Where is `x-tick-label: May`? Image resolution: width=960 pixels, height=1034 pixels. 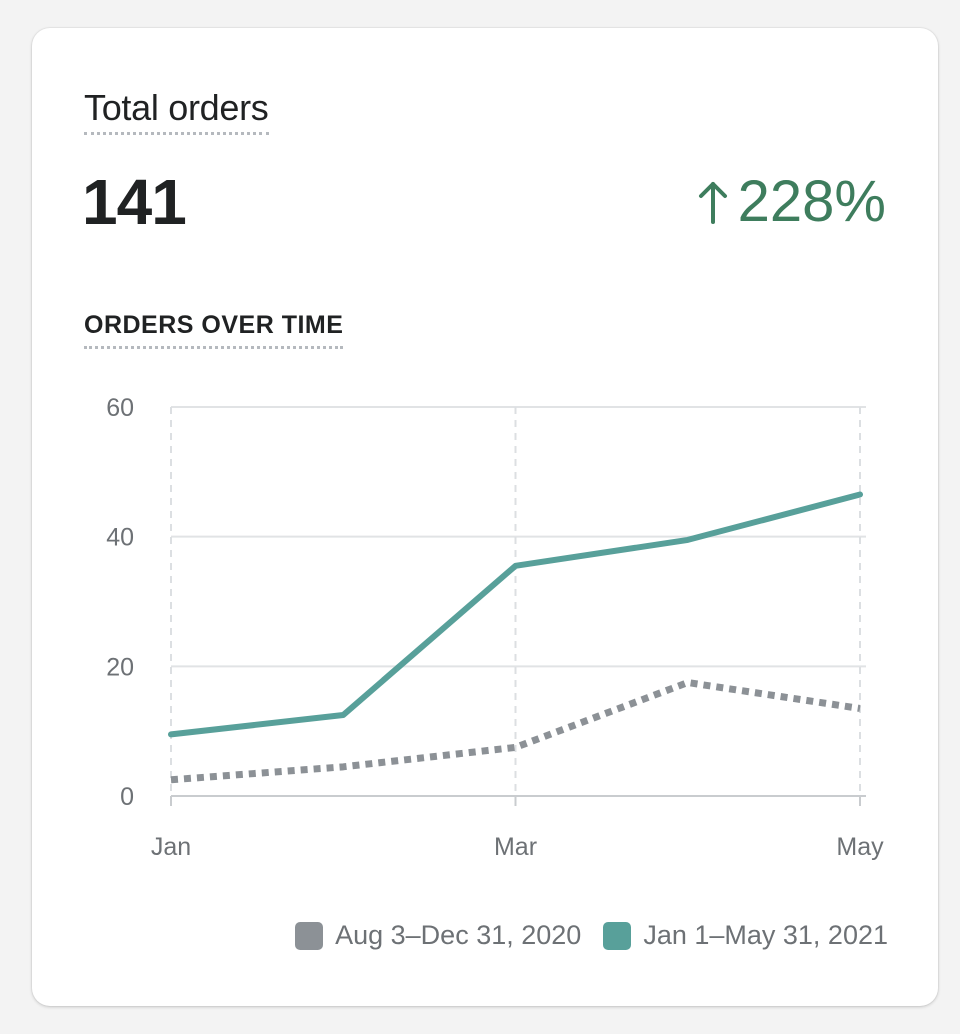 x-tick-label: May is located at coordinates (860, 847).